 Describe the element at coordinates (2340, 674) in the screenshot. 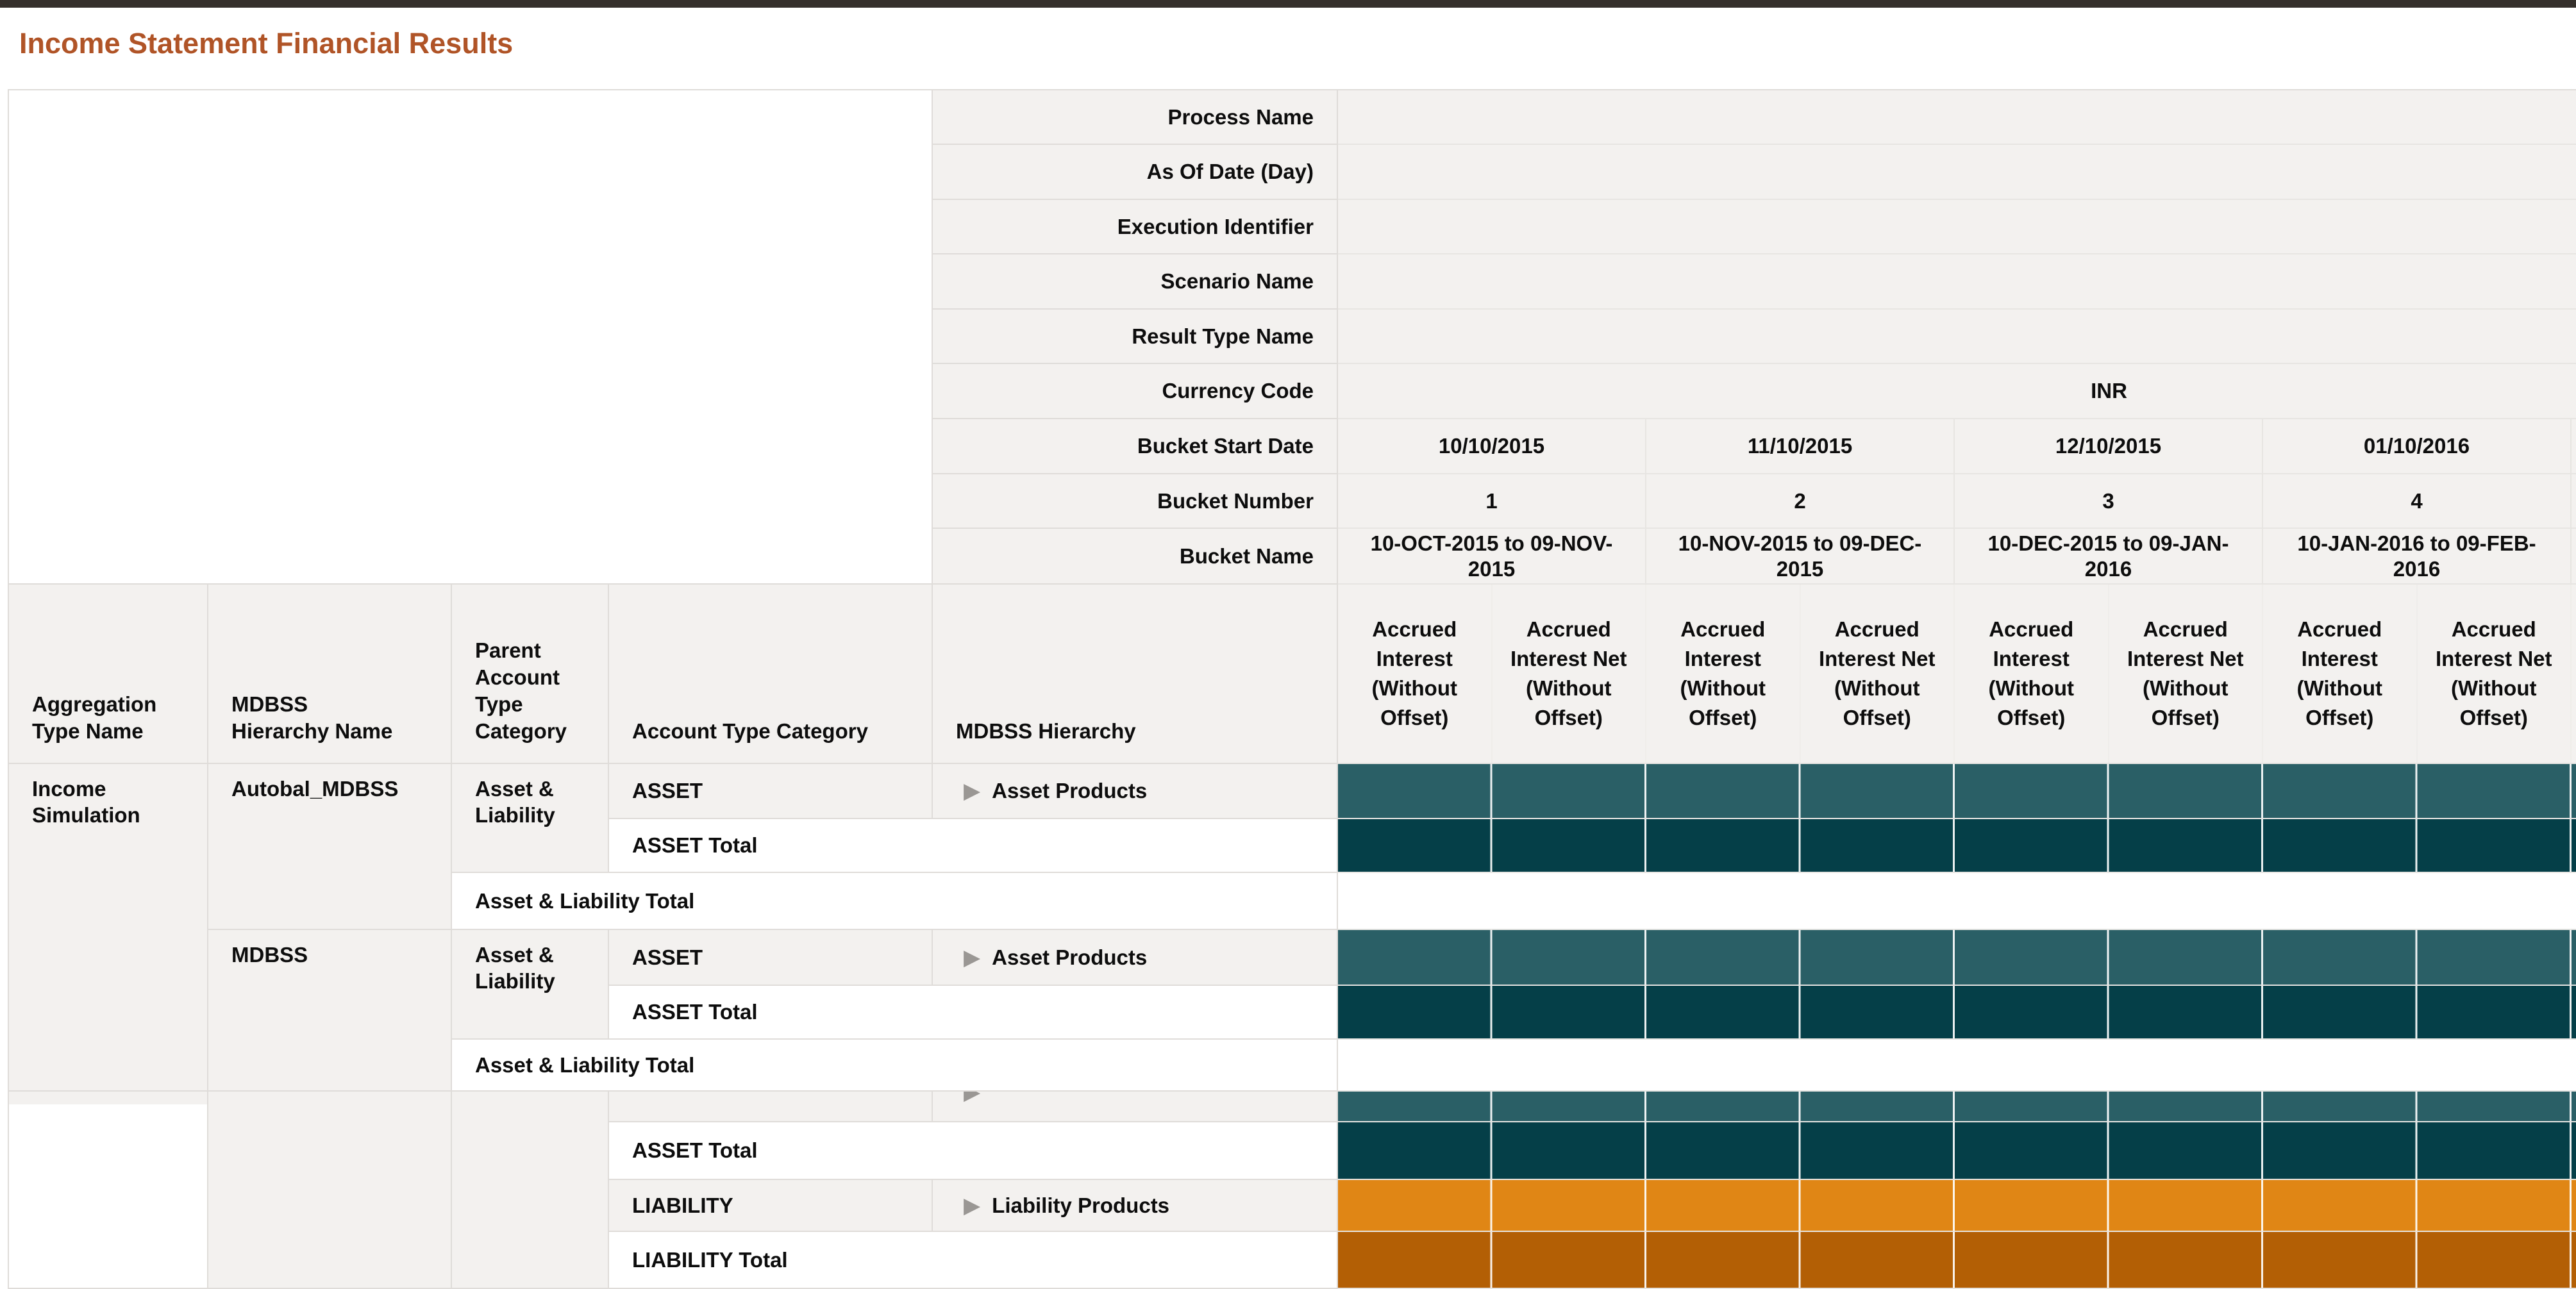

I see `measure-header-7: Accrued Interest (Without Offset)` at that location.